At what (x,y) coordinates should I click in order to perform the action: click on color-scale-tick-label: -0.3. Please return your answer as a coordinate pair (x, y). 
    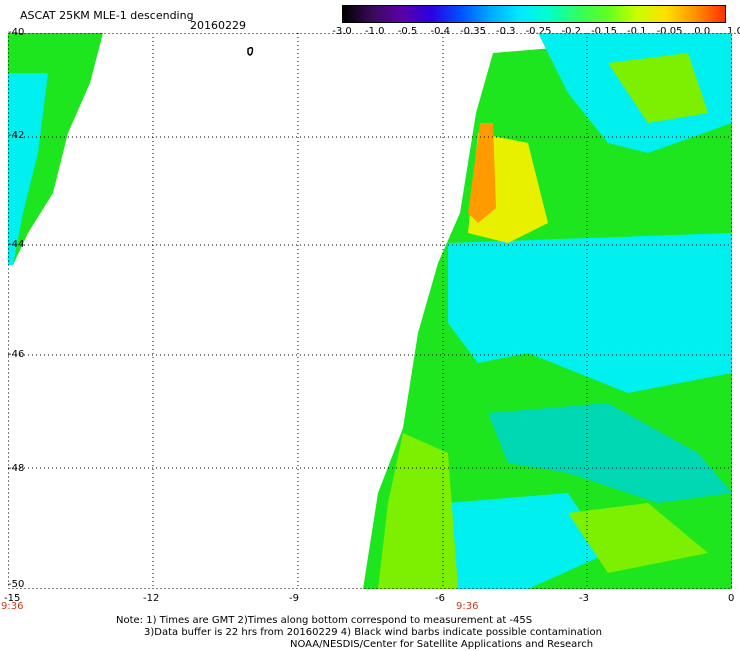
    Looking at the image, I should click on (505, 31).